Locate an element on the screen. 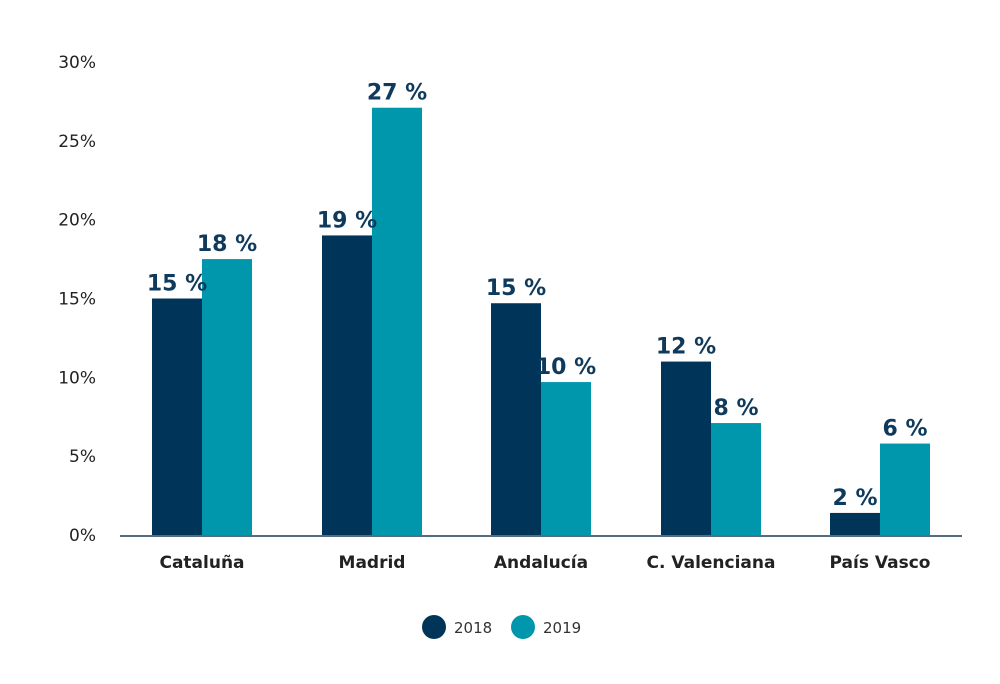 Image resolution: width=1000 pixels, height=684 pixels. data-label: 19 % is located at coordinates (347, 220).